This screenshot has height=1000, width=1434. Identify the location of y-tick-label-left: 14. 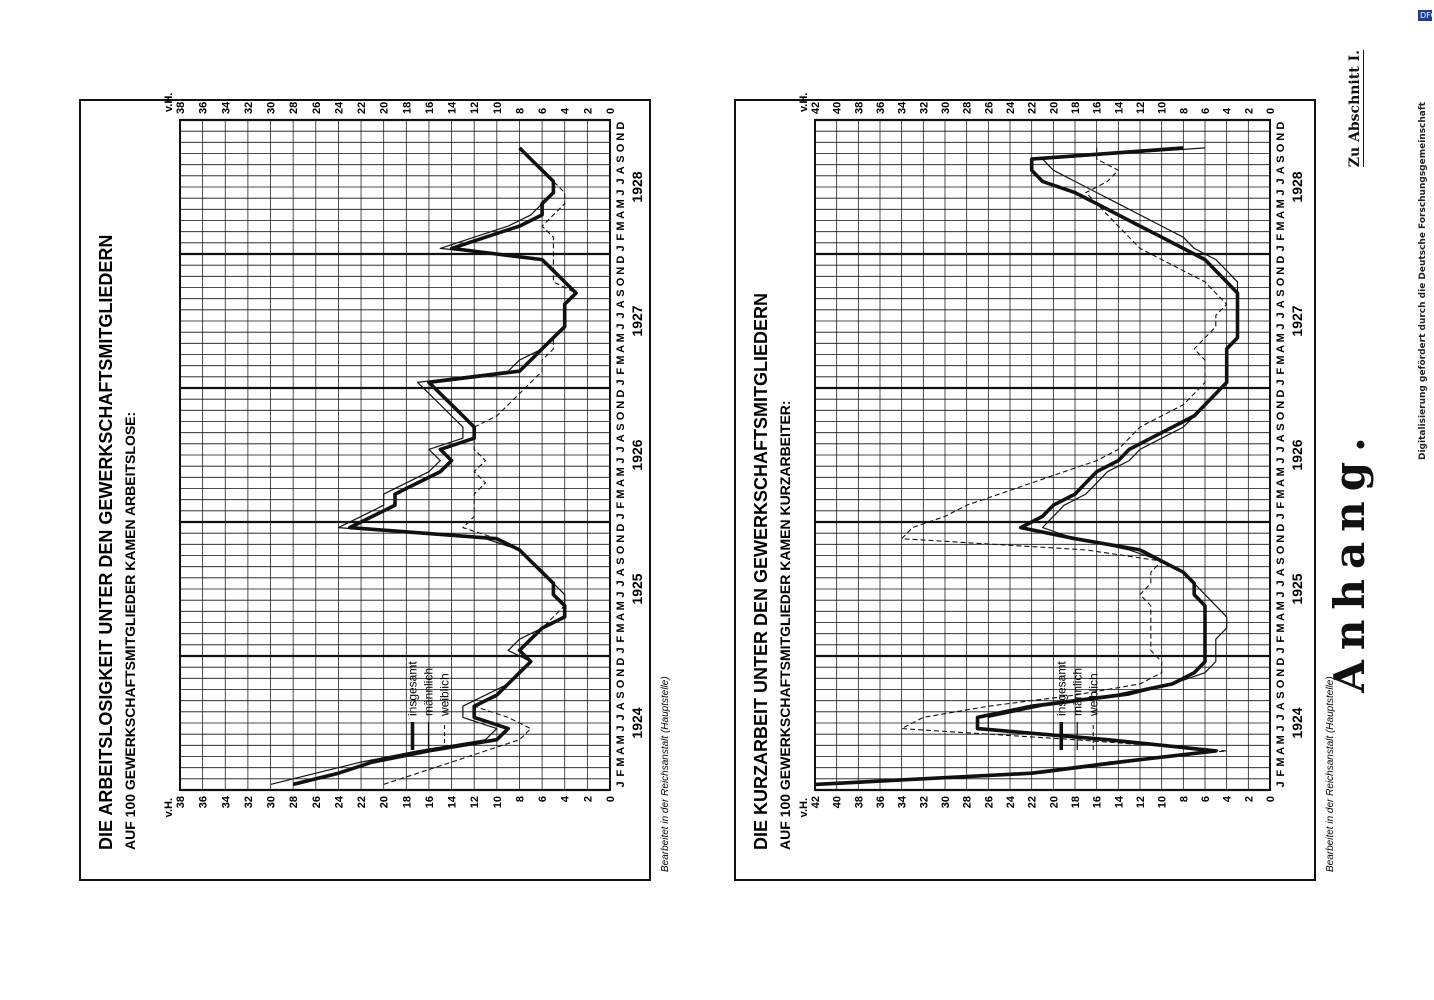
(1119, 801).